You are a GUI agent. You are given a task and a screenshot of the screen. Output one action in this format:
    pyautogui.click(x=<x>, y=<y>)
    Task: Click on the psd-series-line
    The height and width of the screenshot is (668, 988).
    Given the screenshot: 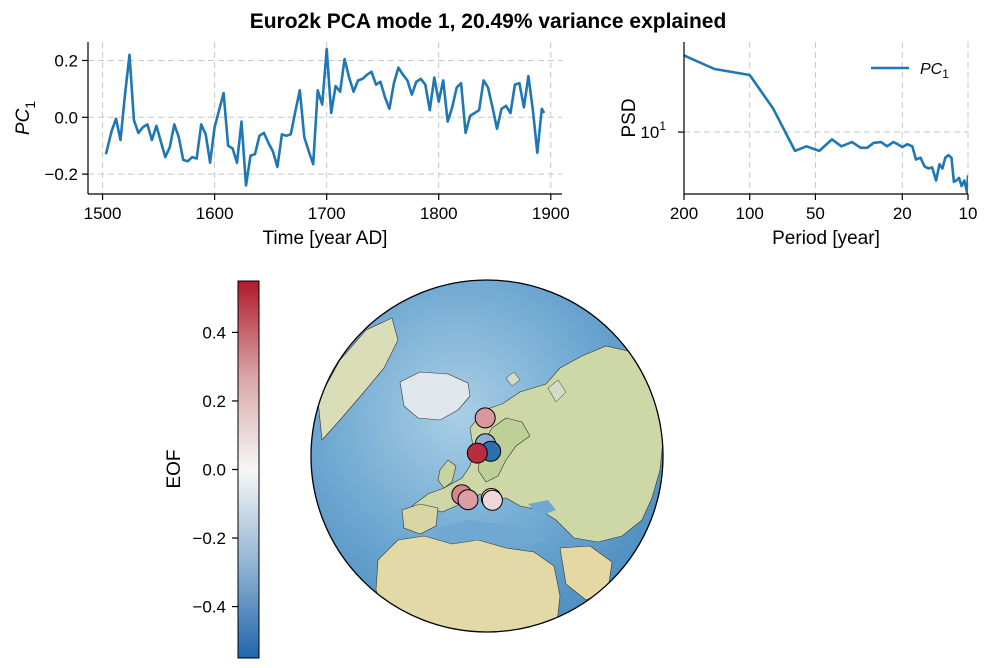 What is the action you would take?
    pyautogui.click(x=826, y=124)
    